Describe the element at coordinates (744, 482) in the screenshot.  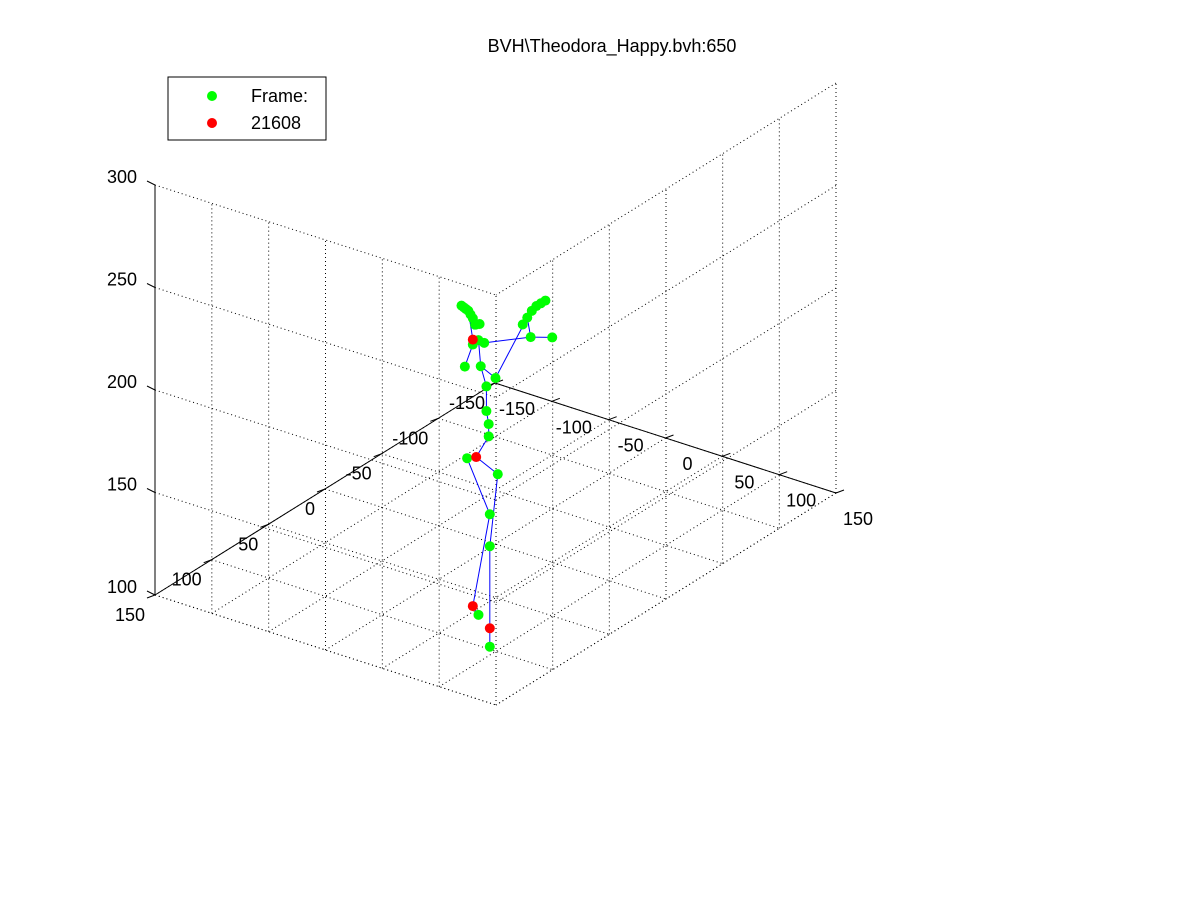
I see `x-tick-label: 50` at that location.